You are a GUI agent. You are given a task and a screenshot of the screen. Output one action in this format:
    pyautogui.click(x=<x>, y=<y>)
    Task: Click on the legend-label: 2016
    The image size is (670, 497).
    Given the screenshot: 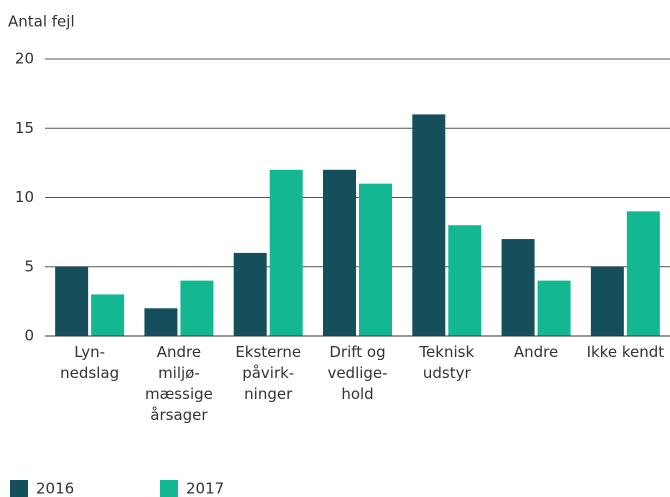 What is the action you would take?
    pyautogui.click(x=55, y=488)
    